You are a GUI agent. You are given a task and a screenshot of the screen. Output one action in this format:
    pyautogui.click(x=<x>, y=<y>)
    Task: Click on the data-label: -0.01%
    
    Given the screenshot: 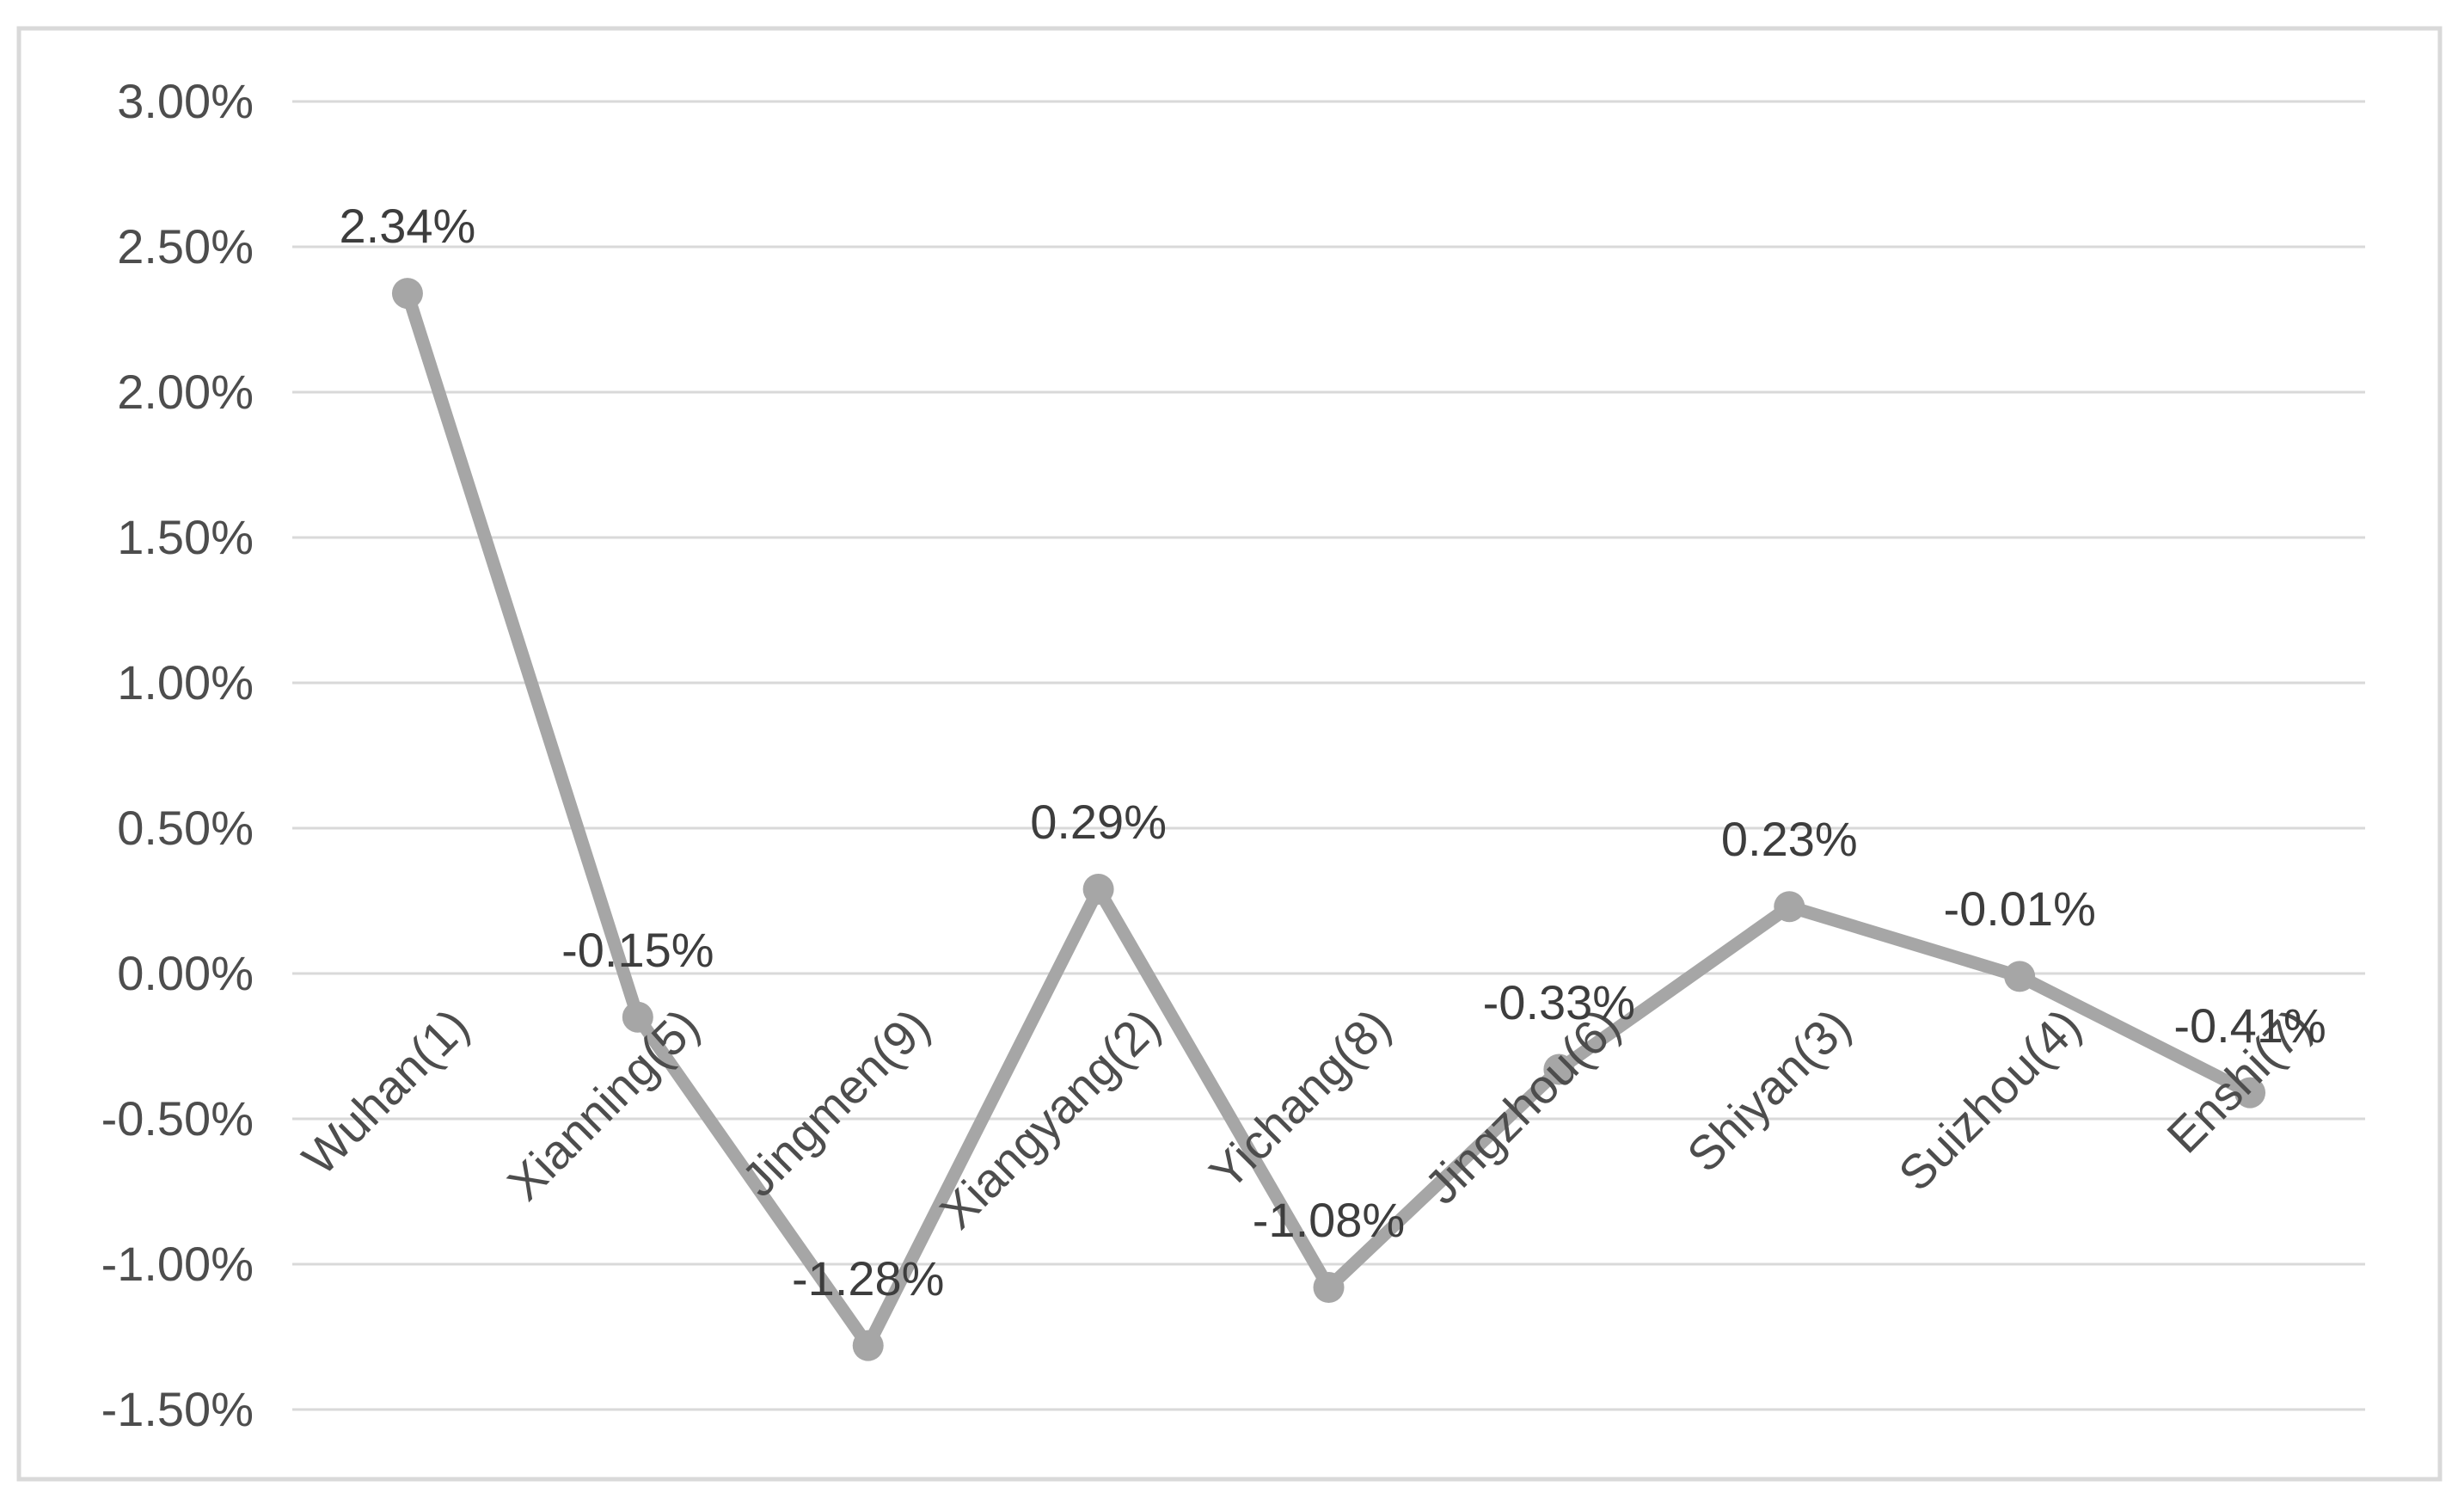 What is the action you would take?
    pyautogui.click(x=2019, y=909)
    